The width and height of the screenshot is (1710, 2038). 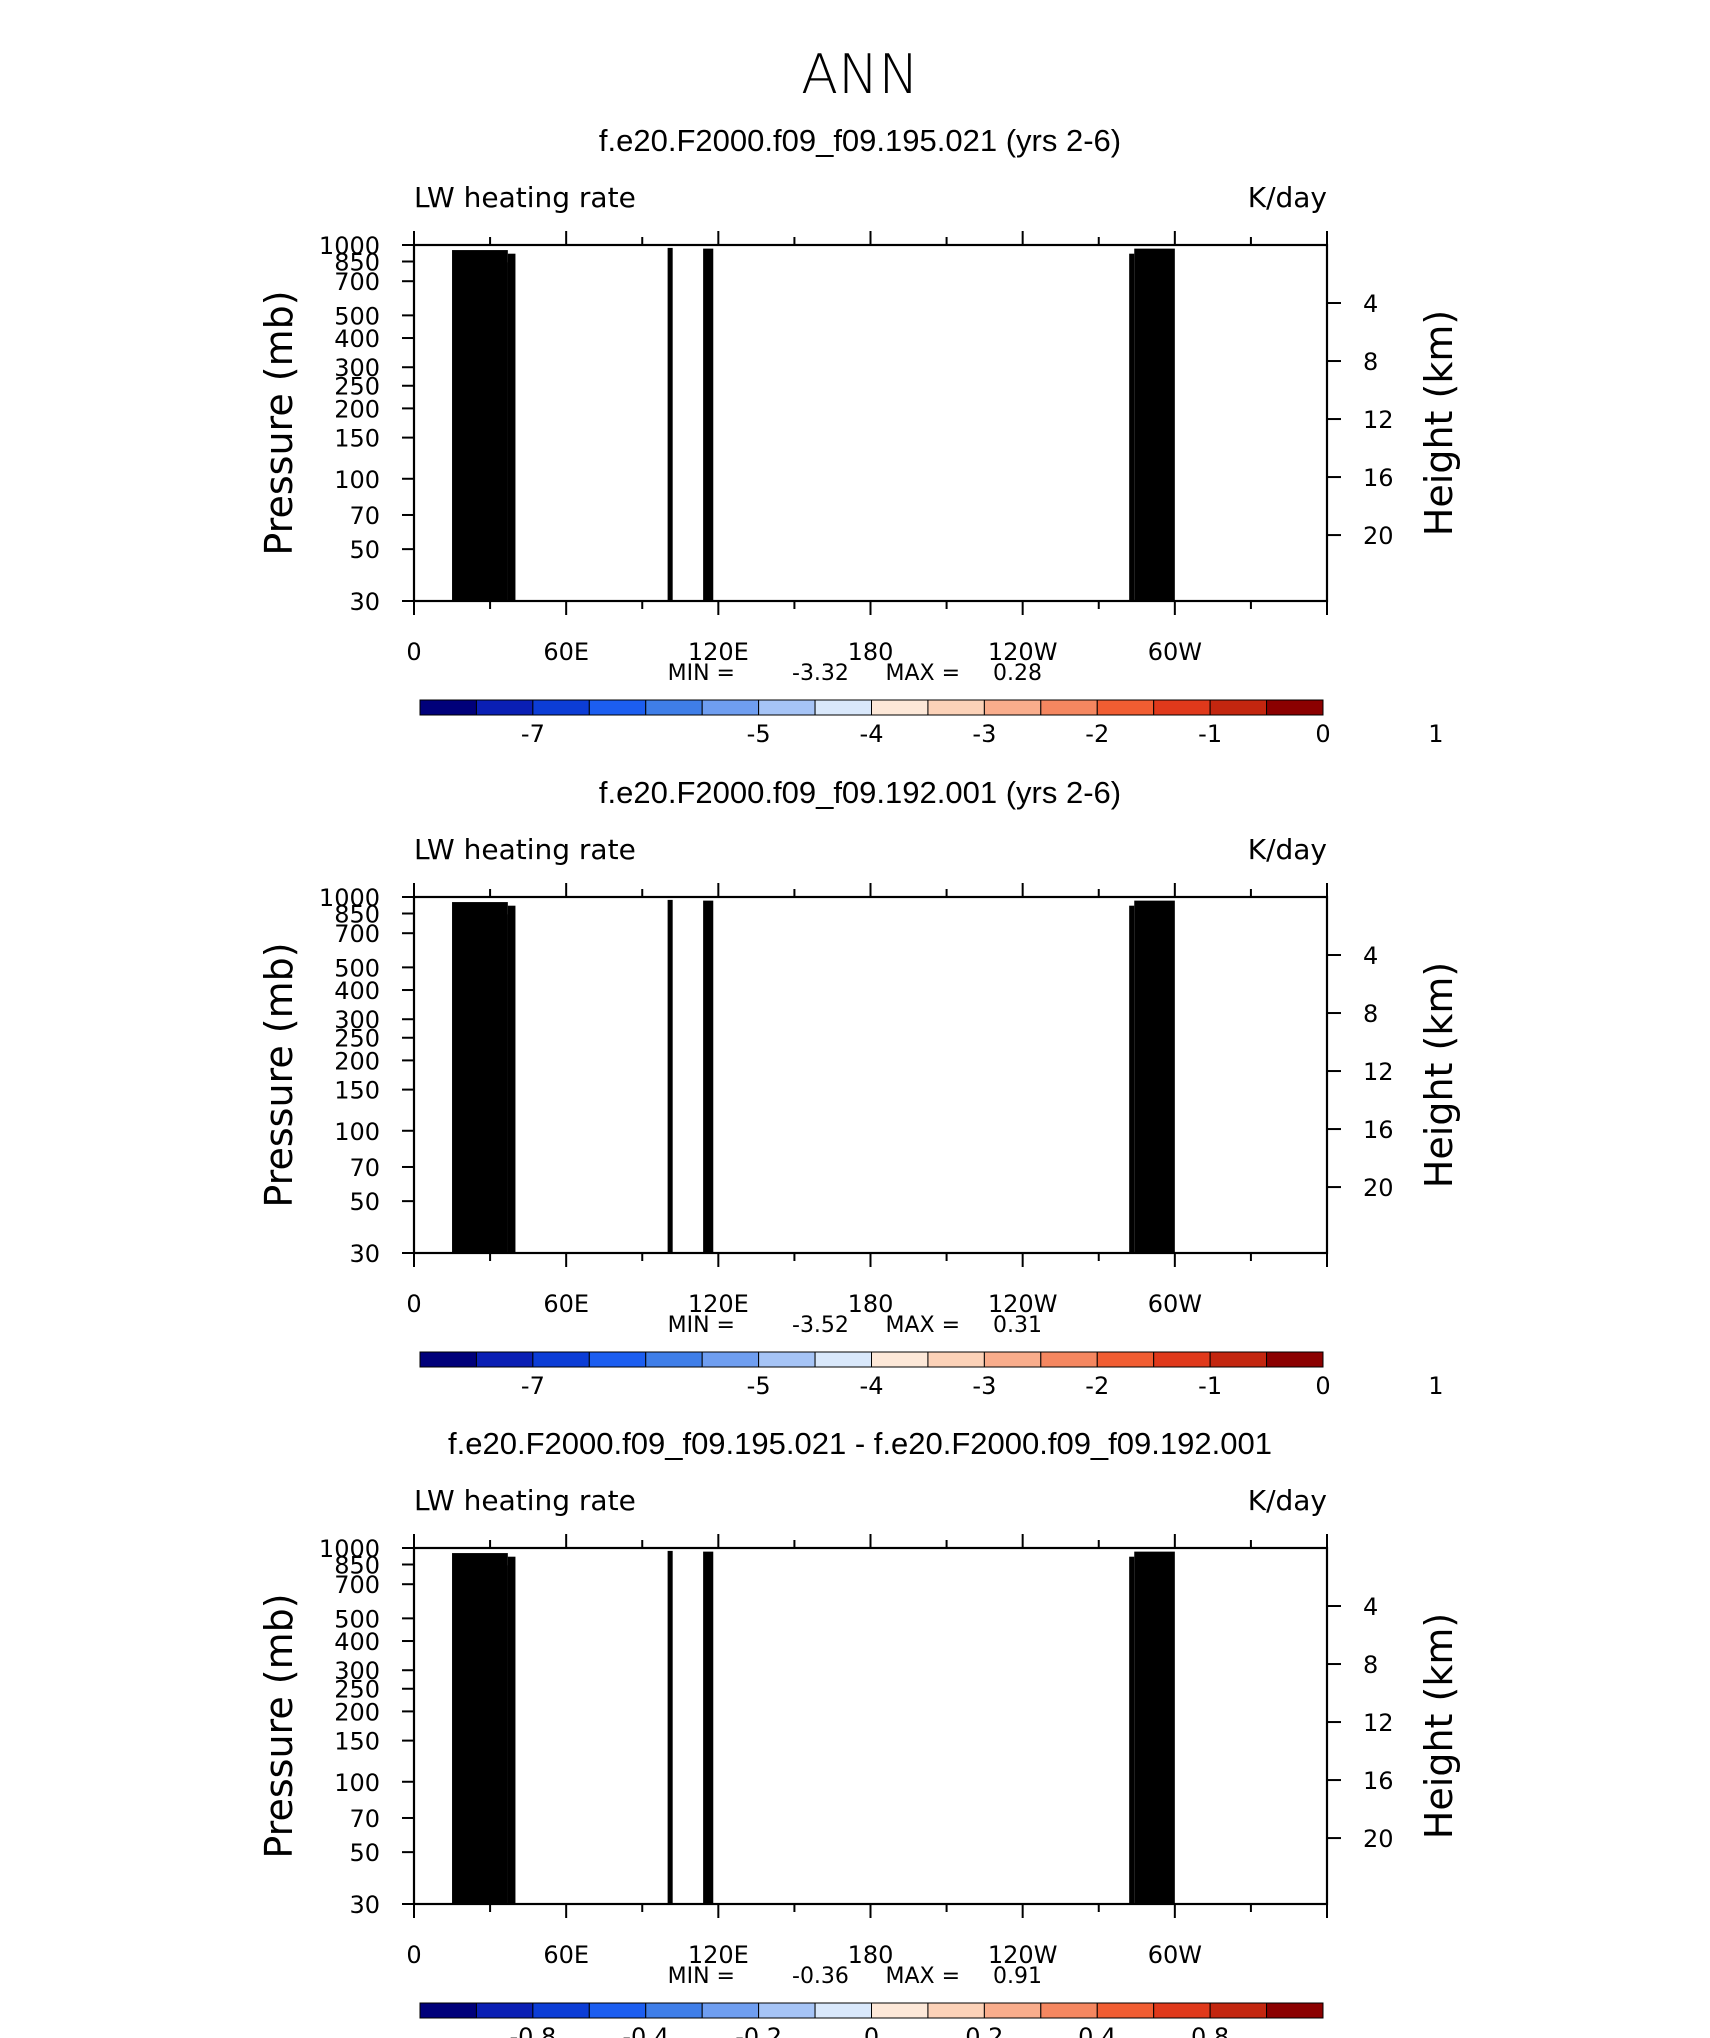 I want to click on figure-title: ANN, so click(x=860, y=74).